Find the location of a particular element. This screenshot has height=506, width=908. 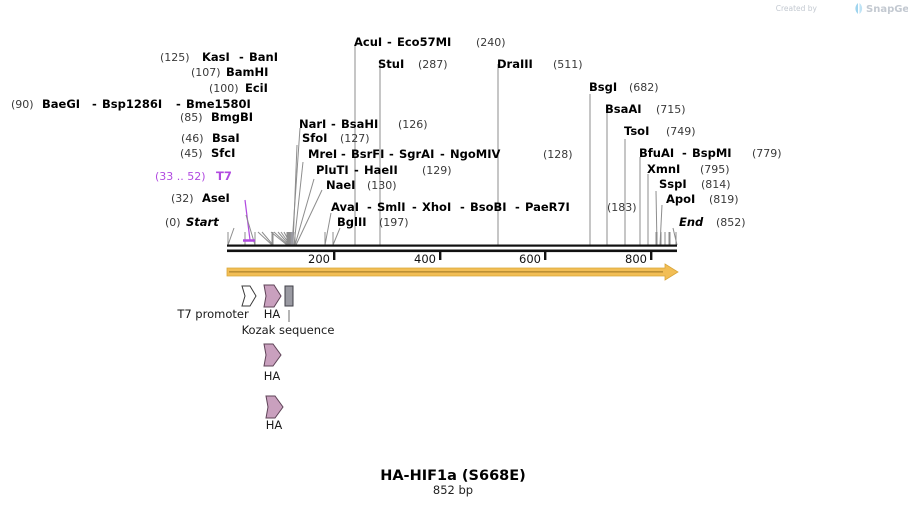

feature-label-t7-range: (33 .. 52) T7 is located at coordinates (193, 176).